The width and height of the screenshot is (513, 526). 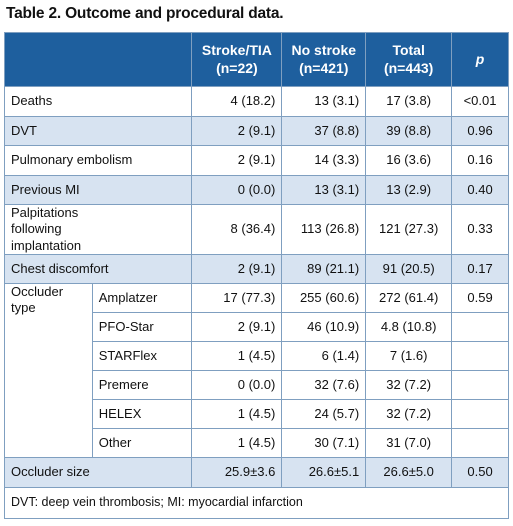 I want to click on cell-total: 13 (2.9), so click(x=409, y=190).